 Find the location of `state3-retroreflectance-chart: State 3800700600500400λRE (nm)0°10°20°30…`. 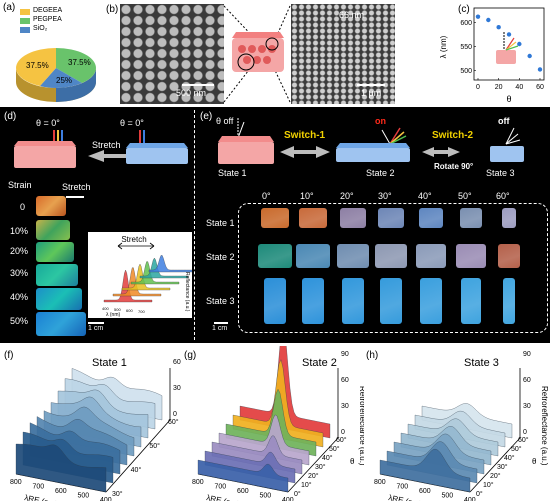

state3-retroreflectance-chart: State 3800700600500400λRE (nm)0°10°20°30… is located at coordinates (461, 426).